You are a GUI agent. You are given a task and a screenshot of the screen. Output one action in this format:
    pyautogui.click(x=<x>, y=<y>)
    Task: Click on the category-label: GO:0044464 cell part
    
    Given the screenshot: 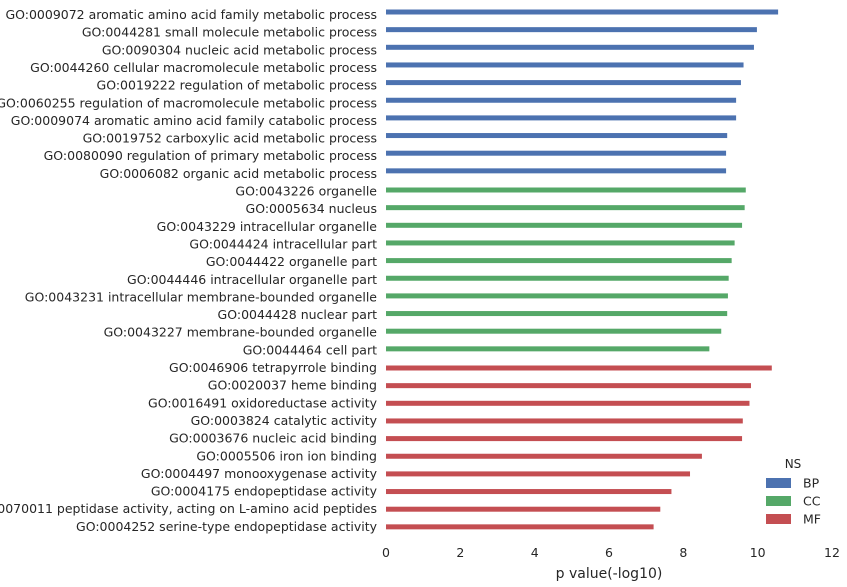 What is the action you would take?
    pyautogui.click(x=310, y=349)
    